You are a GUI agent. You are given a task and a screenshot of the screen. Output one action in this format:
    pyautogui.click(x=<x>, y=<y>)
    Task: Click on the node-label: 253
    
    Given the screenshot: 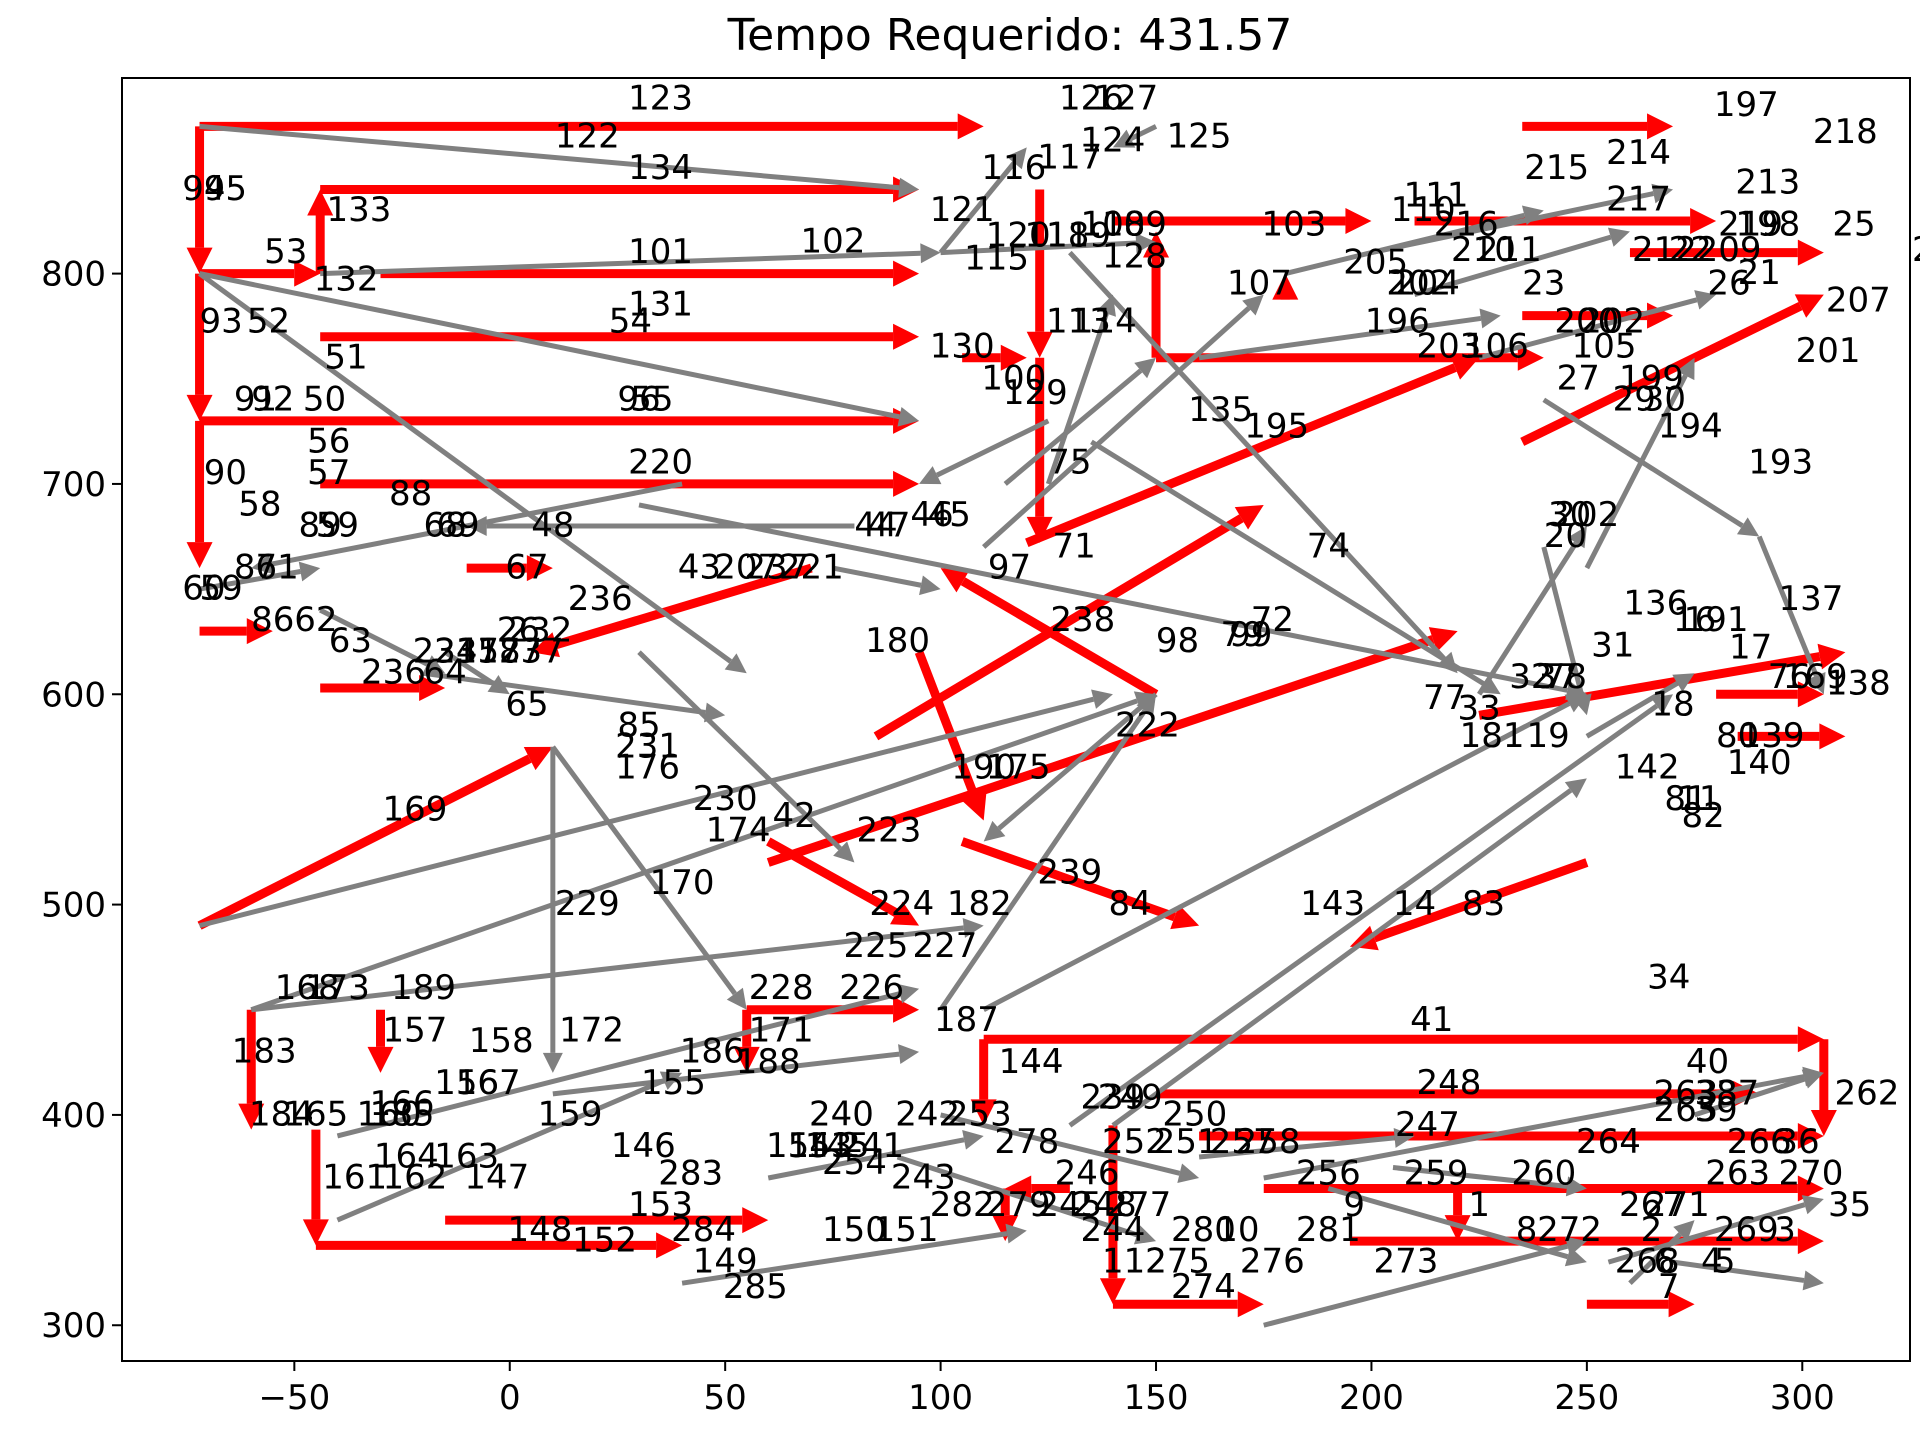 What is the action you would take?
    pyautogui.click(x=979, y=1114)
    